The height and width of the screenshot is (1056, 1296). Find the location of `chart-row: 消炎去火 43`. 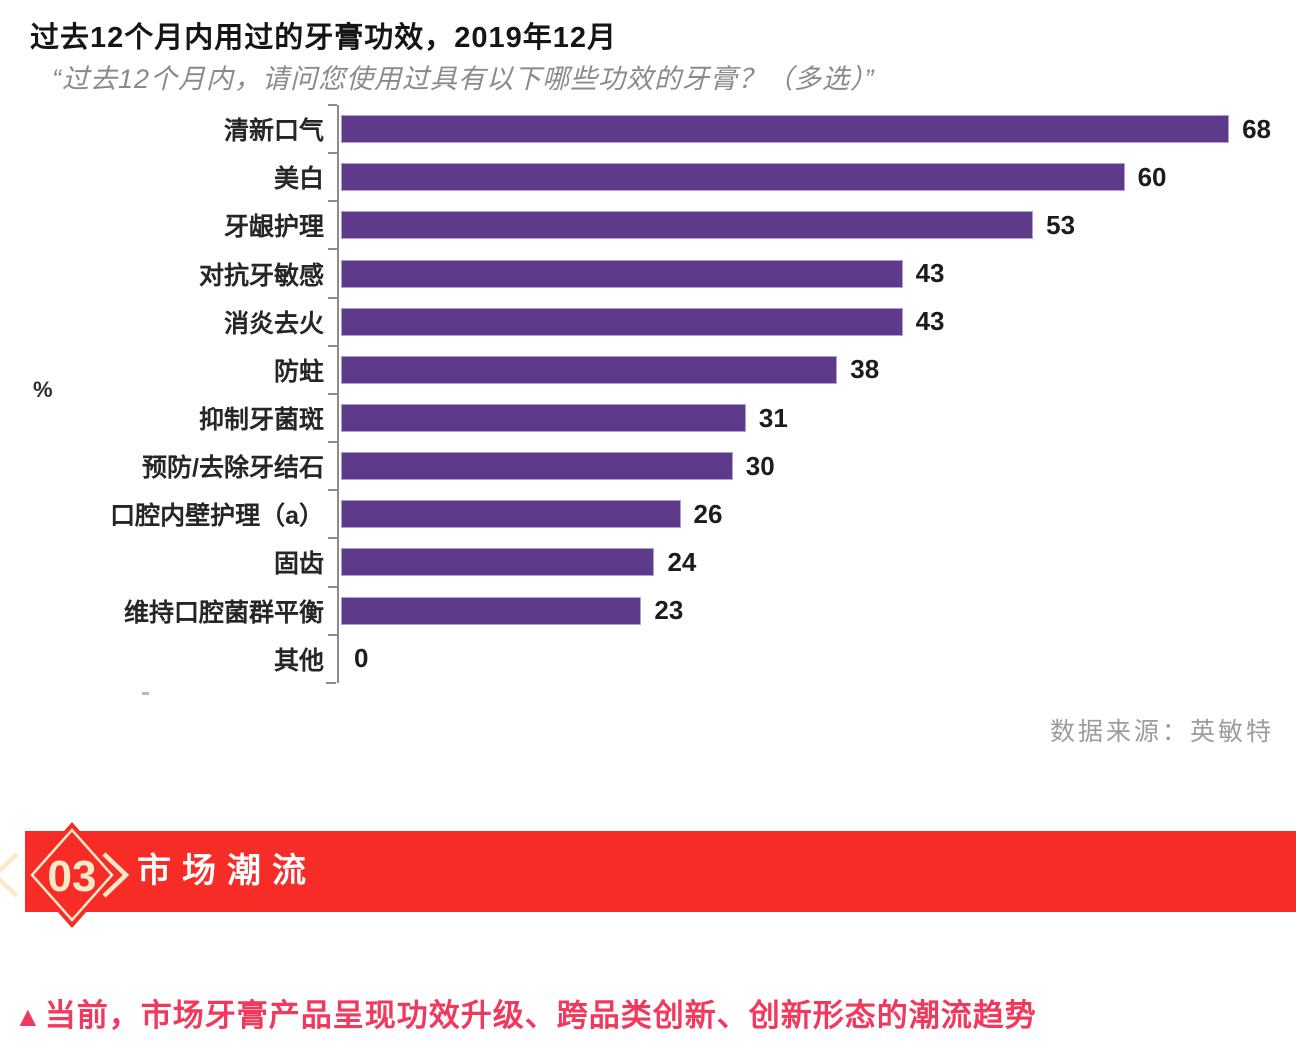

chart-row: 消炎去火 43 is located at coordinates (648, 321).